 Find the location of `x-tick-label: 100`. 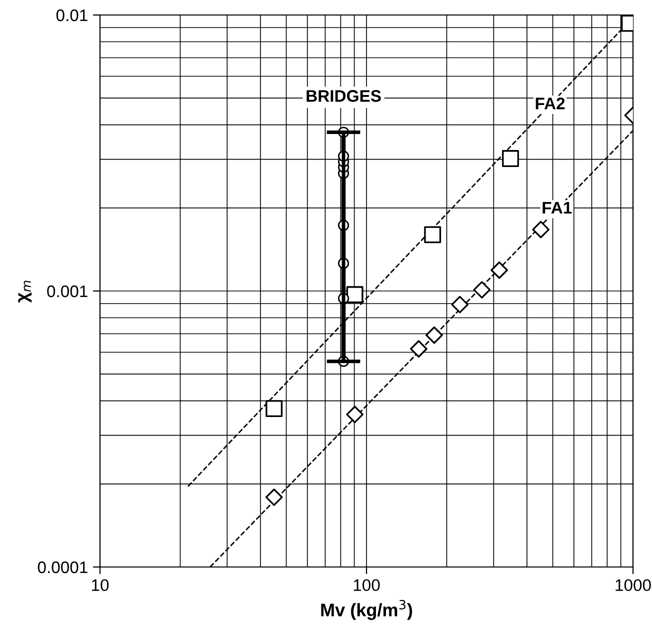

x-tick-label: 100 is located at coordinates (367, 585).